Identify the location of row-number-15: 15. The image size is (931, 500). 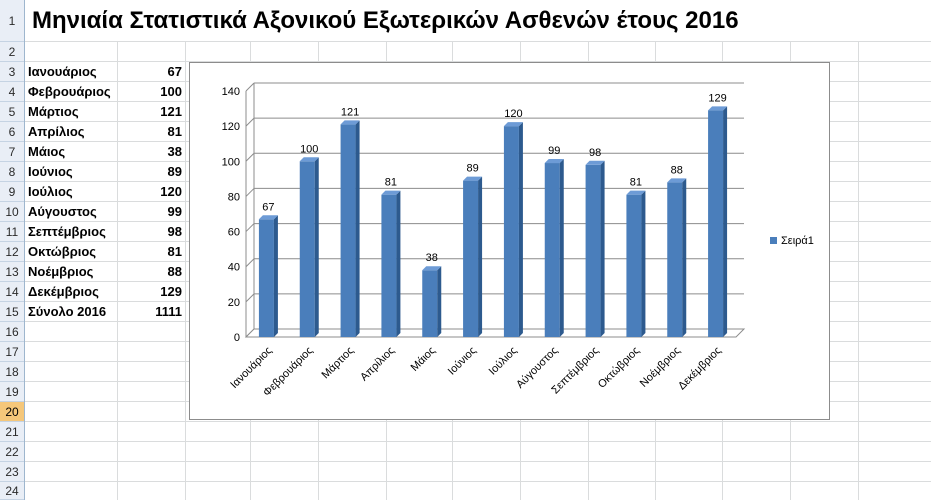
(12, 312).